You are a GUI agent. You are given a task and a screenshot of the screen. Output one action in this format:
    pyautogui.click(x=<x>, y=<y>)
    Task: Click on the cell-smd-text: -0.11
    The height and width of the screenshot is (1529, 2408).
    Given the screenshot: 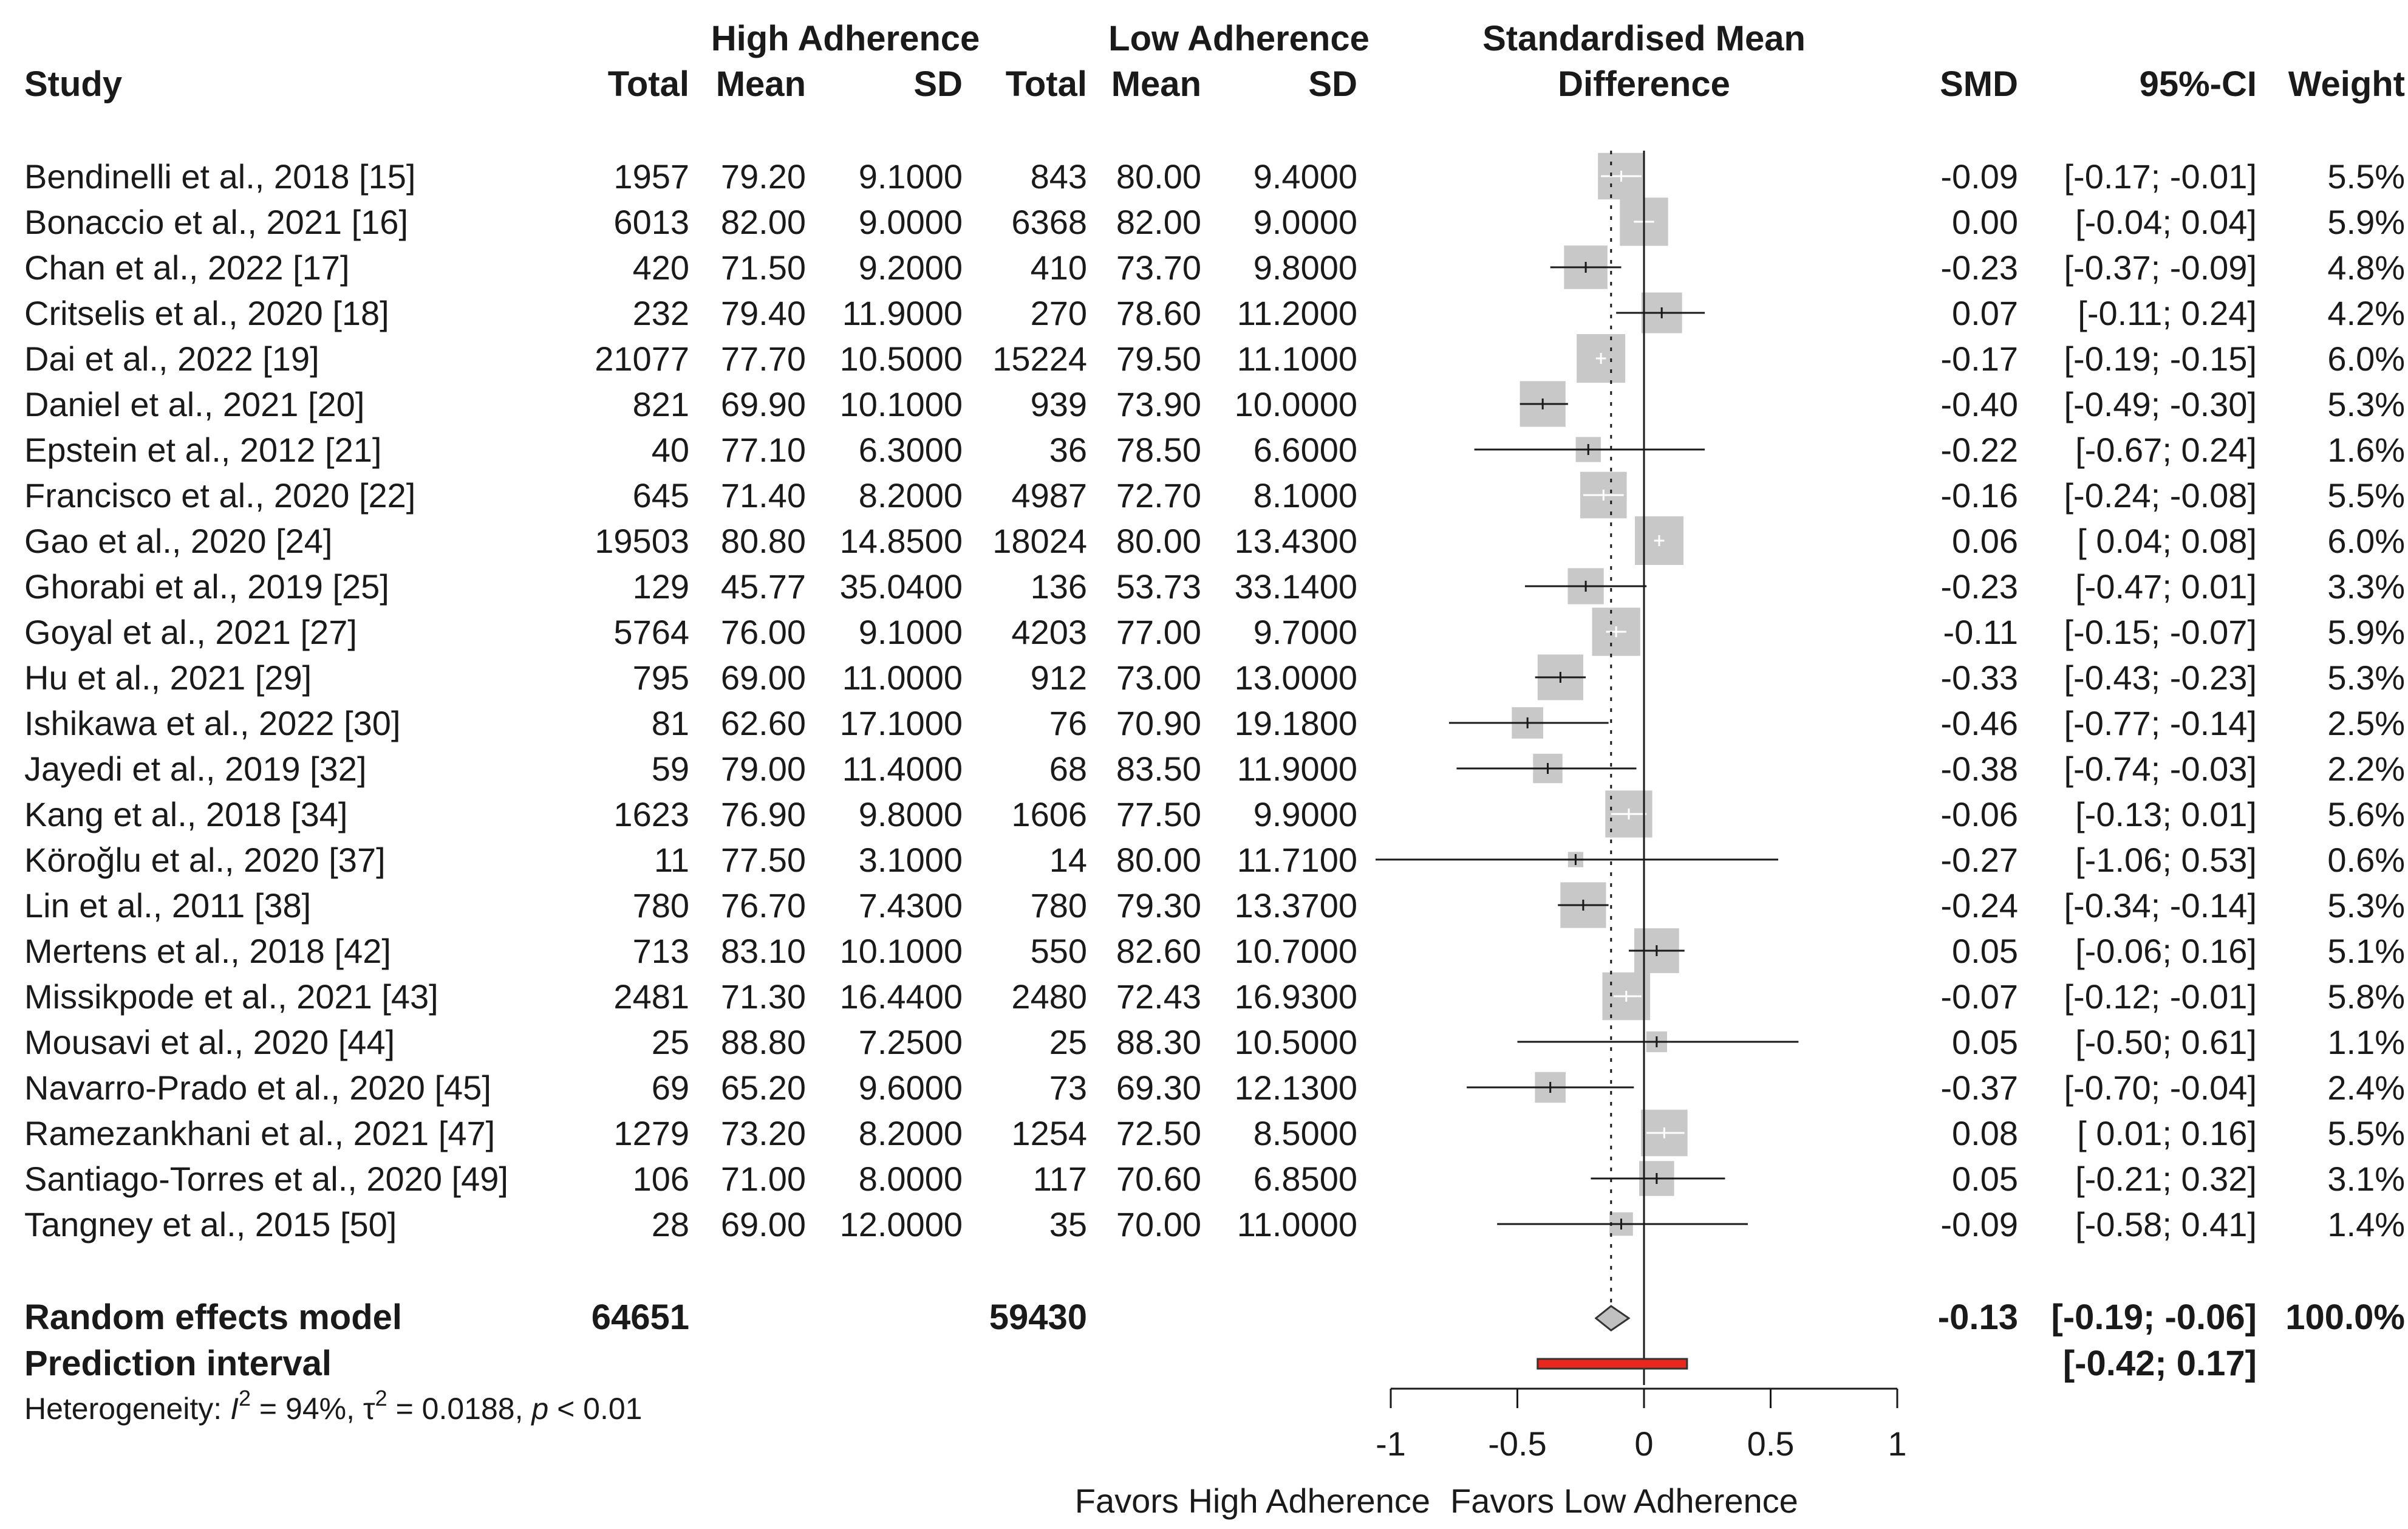 What is the action you would take?
    pyautogui.click(x=1980, y=632)
    